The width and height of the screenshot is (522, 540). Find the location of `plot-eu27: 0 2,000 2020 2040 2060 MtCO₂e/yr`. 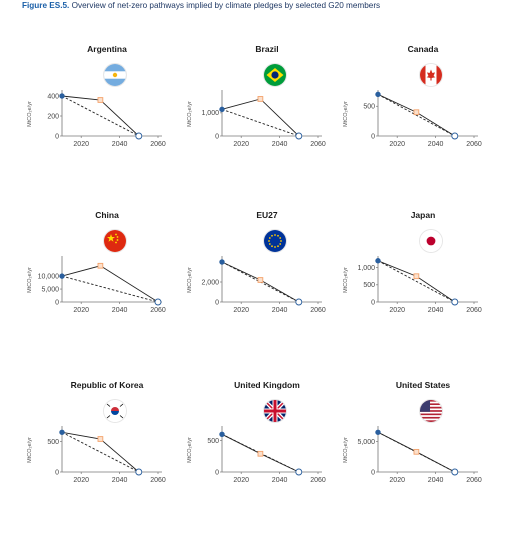

plot-eu27: 0 2,000 2020 2040 2060 MtCO₂e/yr is located at coordinates (256, 285).